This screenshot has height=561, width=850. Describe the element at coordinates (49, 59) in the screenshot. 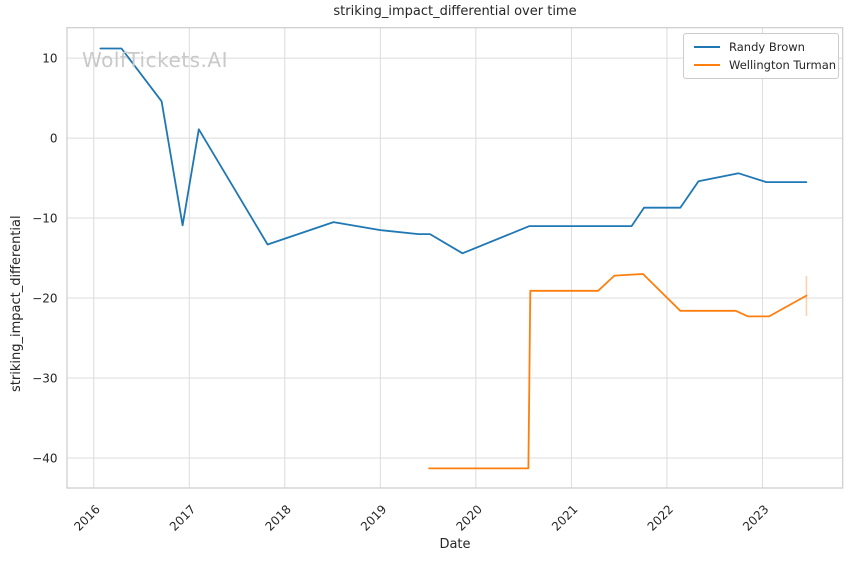

I see `y-tick-label-10: 10` at that location.